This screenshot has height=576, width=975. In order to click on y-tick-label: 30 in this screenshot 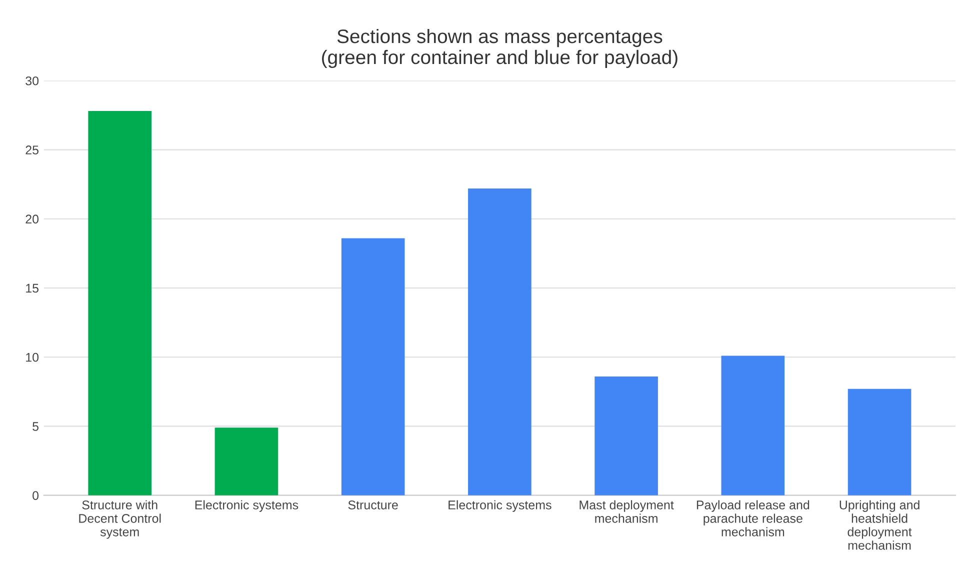, I will do `click(32, 81)`.